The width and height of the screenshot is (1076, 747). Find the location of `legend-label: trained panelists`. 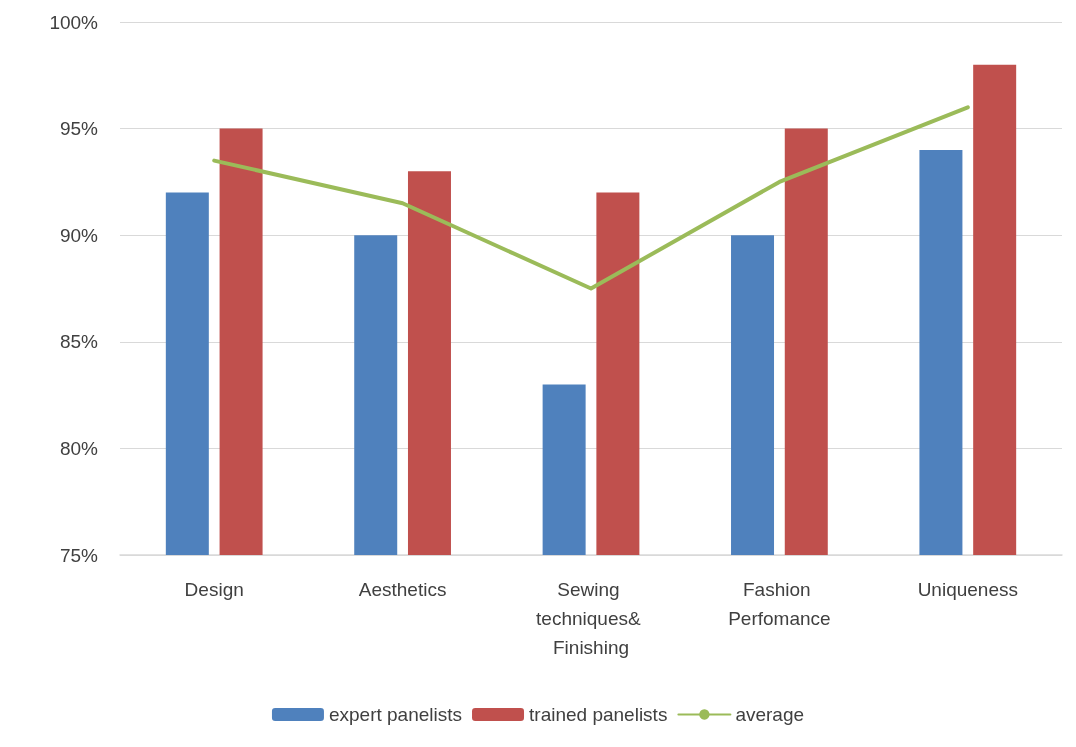

legend-label: trained panelists is located at coordinates (598, 714).